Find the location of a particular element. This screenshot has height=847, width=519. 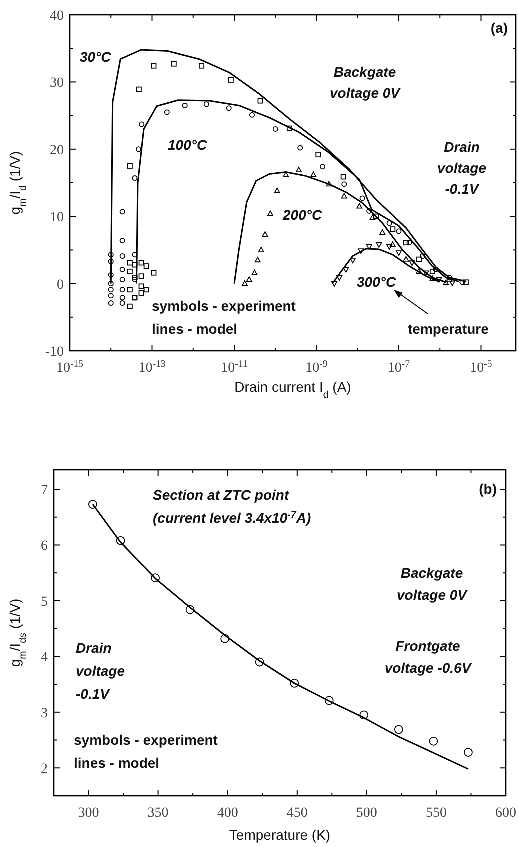

x-tick-label: 400 is located at coordinates (227, 813).